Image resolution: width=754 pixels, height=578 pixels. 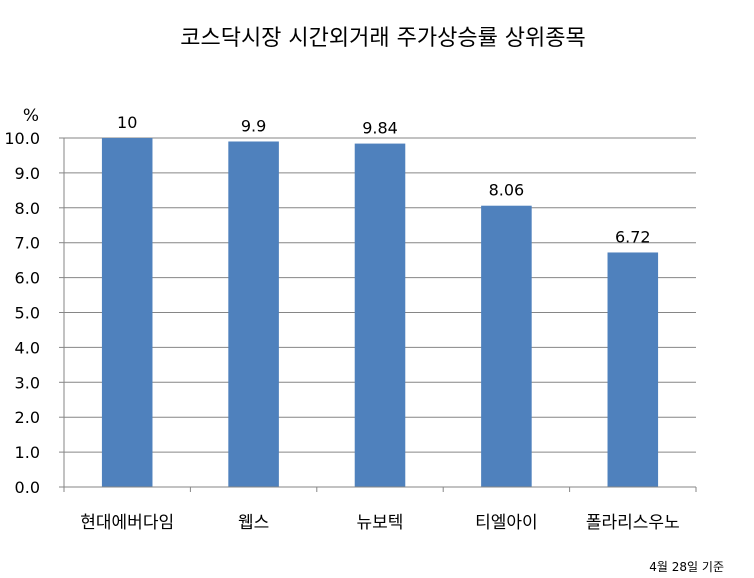 I want to click on data-label: 8.06, so click(x=507, y=190).